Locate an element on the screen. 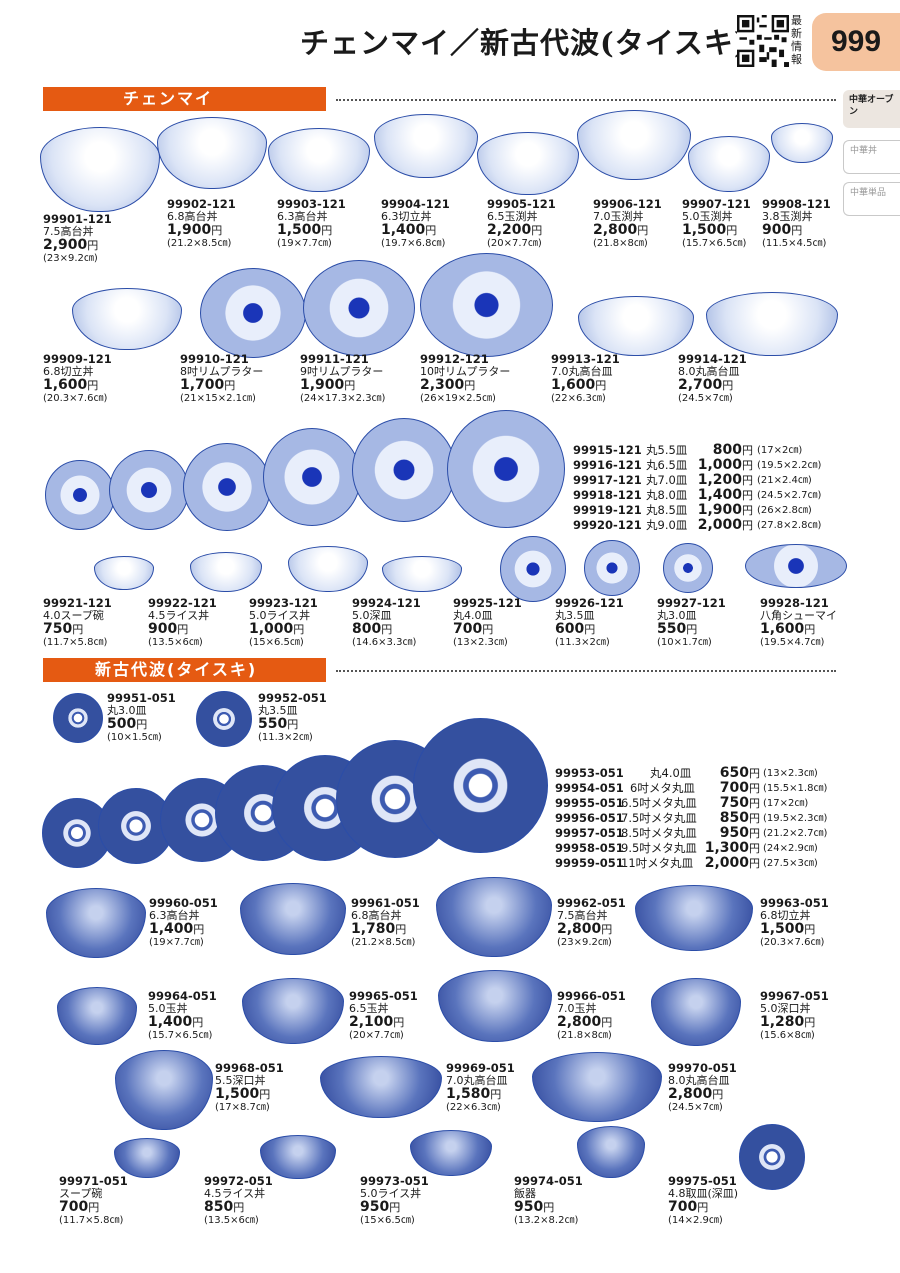 The image size is (900, 1273). product-label: 99960-051 6.3高台丼 1,400円 (19×7.7㎝) is located at coordinates (183, 922).